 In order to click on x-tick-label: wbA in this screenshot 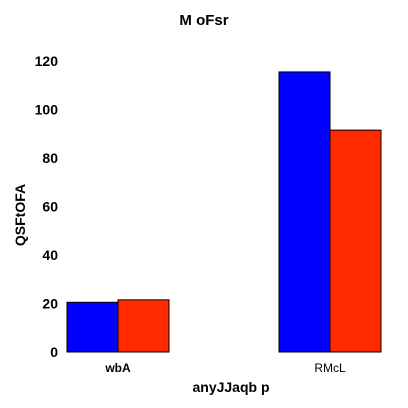, I will do `click(117, 368)`.